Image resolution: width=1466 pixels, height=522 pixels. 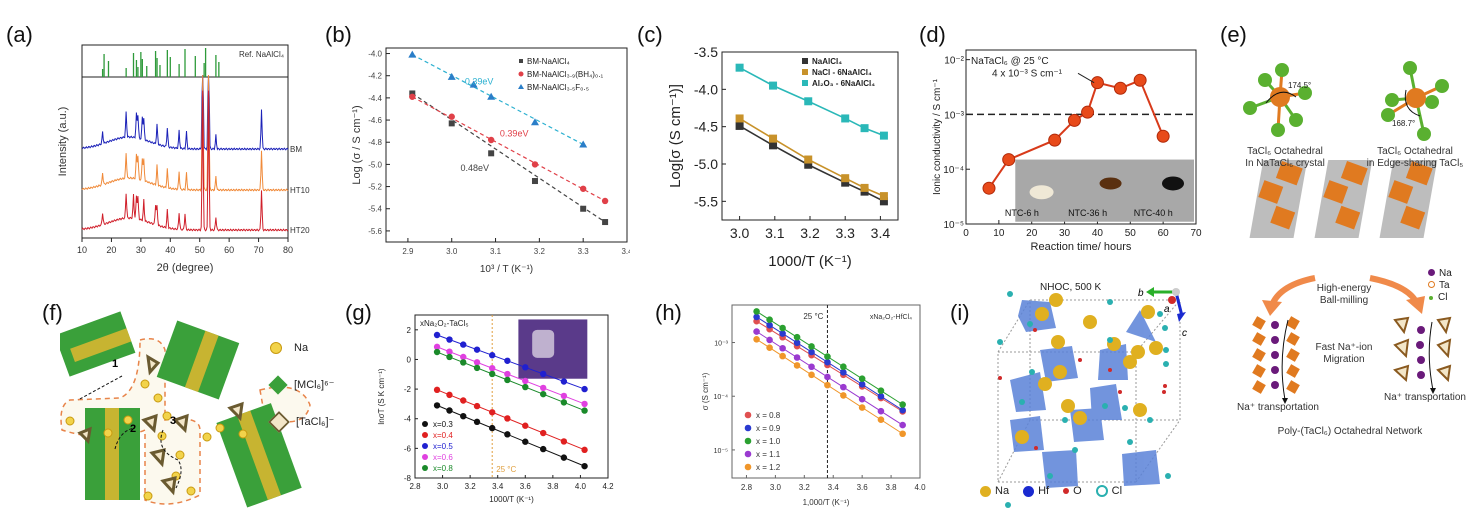 What do you see at coordinates (1027, 73) in the screenshot?
I see `annotation-label: 4 x 10⁻³ S cm⁻¹` at bounding box center [1027, 73].